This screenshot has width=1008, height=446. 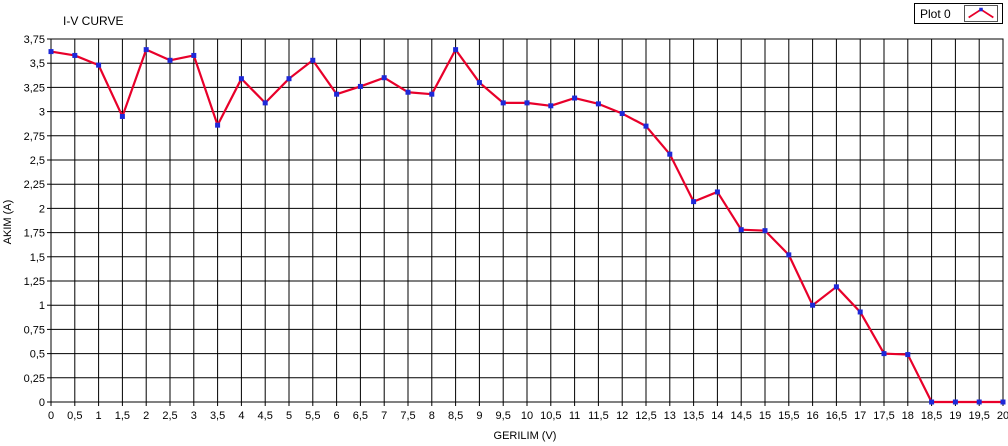 I want to click on legend: Plot 0, so click(x=958, y=13).